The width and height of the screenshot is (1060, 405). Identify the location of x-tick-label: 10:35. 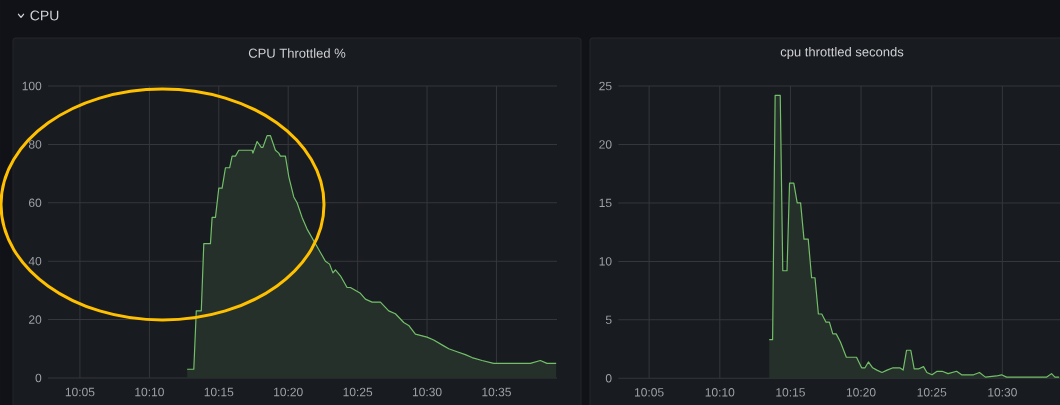
(496, 392).